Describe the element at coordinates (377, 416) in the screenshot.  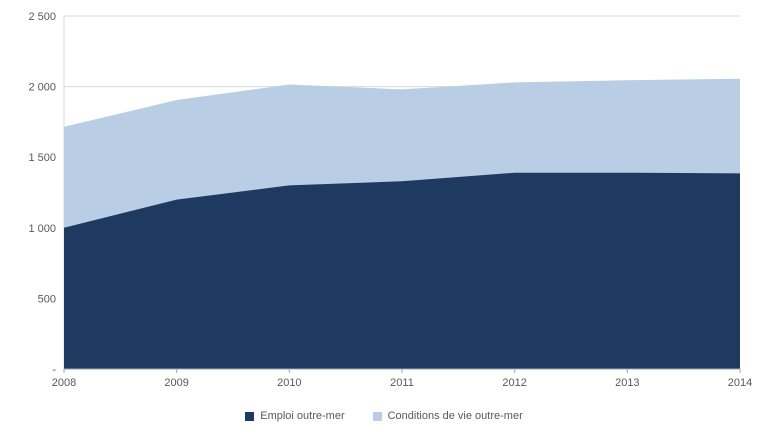
I see `legend-swatch-conditions-de-vie-outre-mer` at that location.